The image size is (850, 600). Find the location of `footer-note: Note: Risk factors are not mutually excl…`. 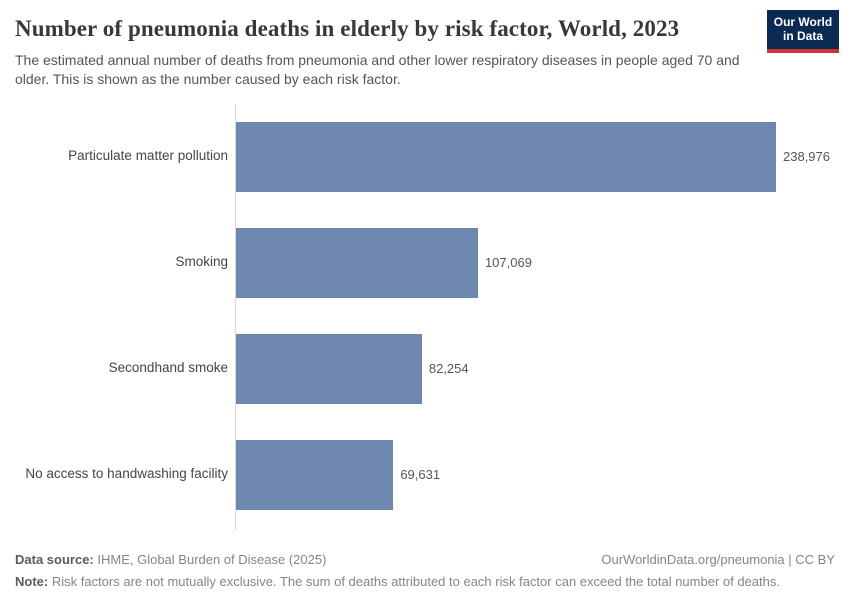

footer-note: Note: Risk factors are not mutually excl… is located at coordinates (425, 581).